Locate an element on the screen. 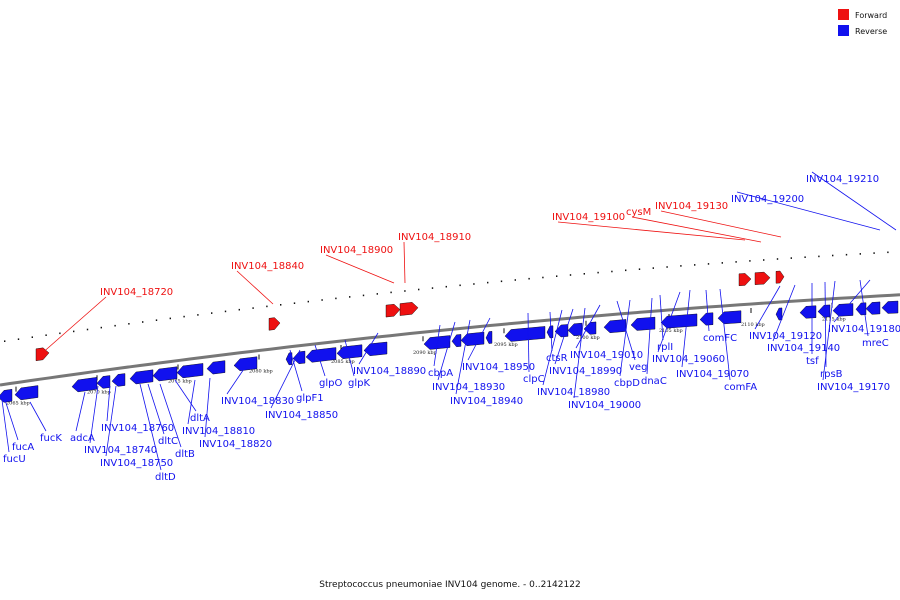 This screenshot has height=600, width=900. reverse-gene-label: cbpD is located at coordinates (627, 383).